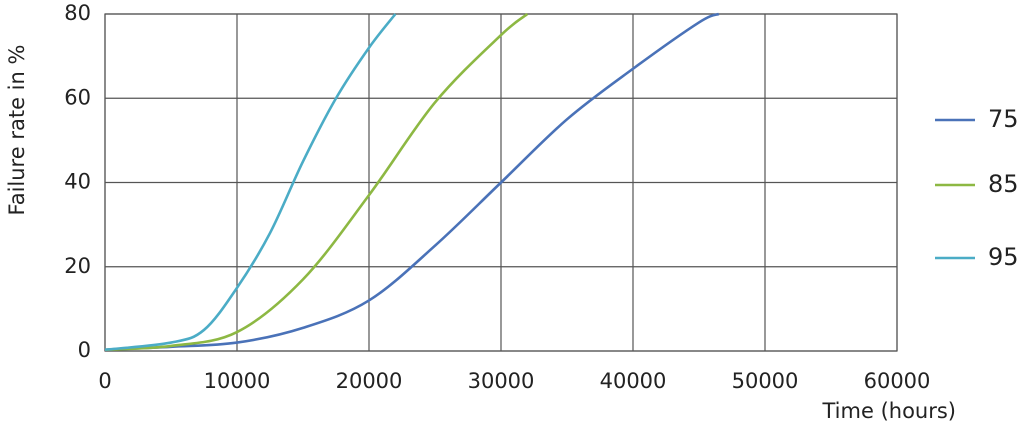 The height and width of the screenshot is (431, 1024). What do you see at coordinates (1003, 184) in the screenshot?
I see `legend-label: 85` at bounding box center [1003, 184].